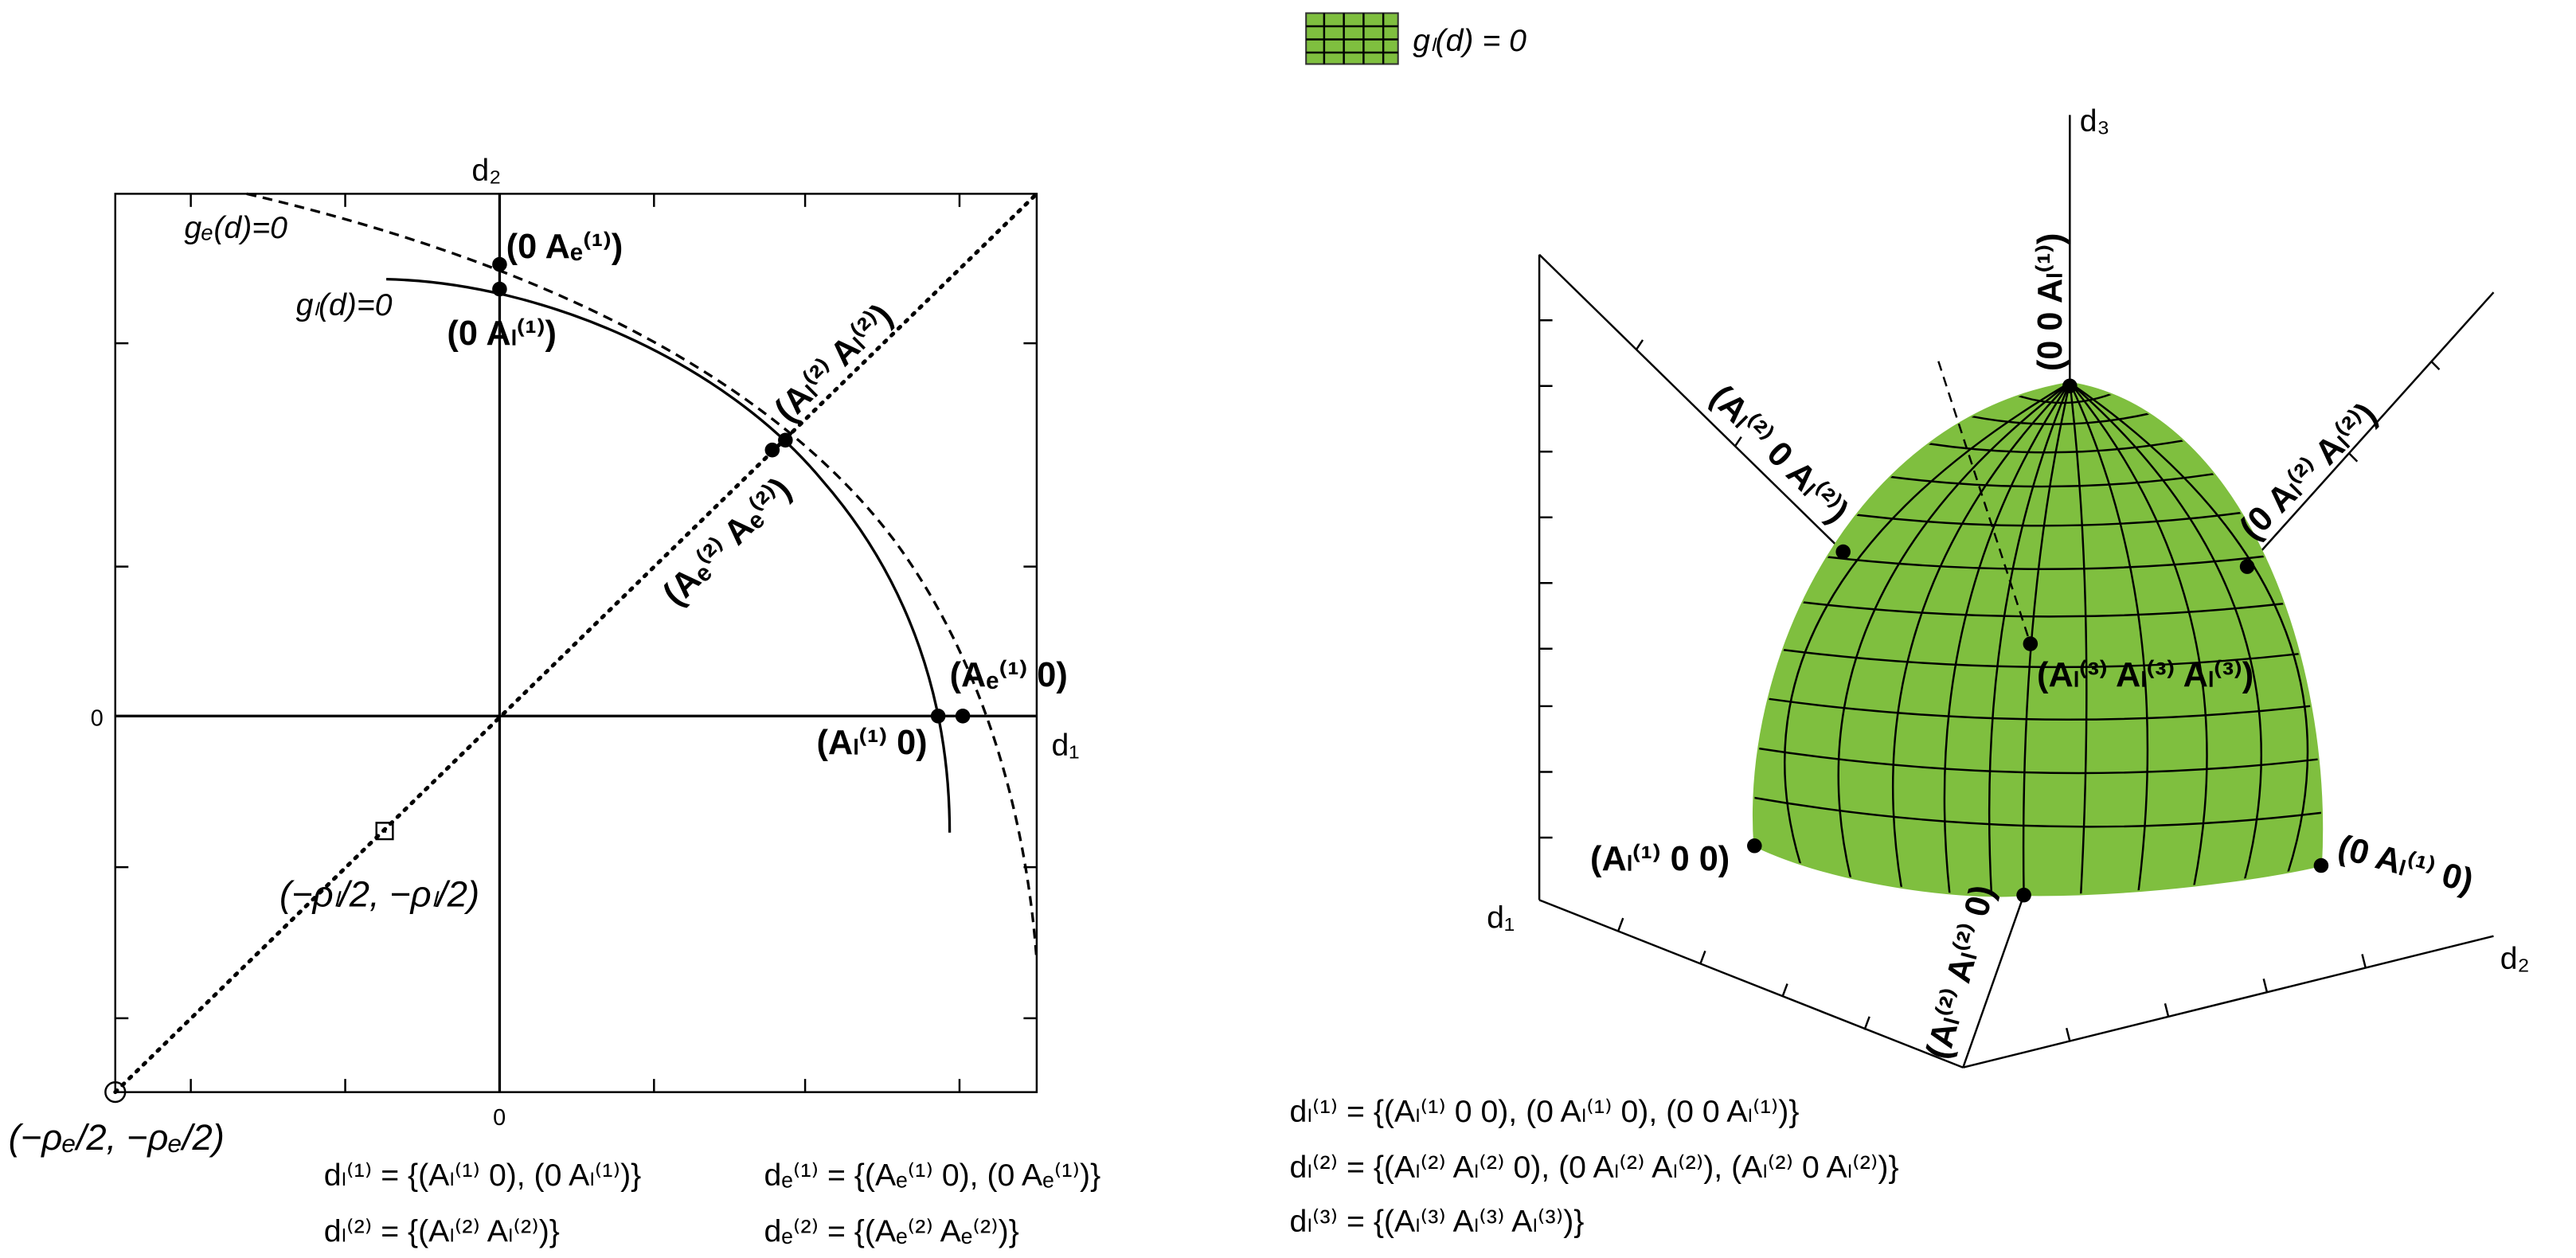  I want to click on formula: dₗ⁽¹⁾ = {(Aₗ⁽¹⁾ 0), (0 Aₗ⁽¹⁾)}, so click(483, 1175).